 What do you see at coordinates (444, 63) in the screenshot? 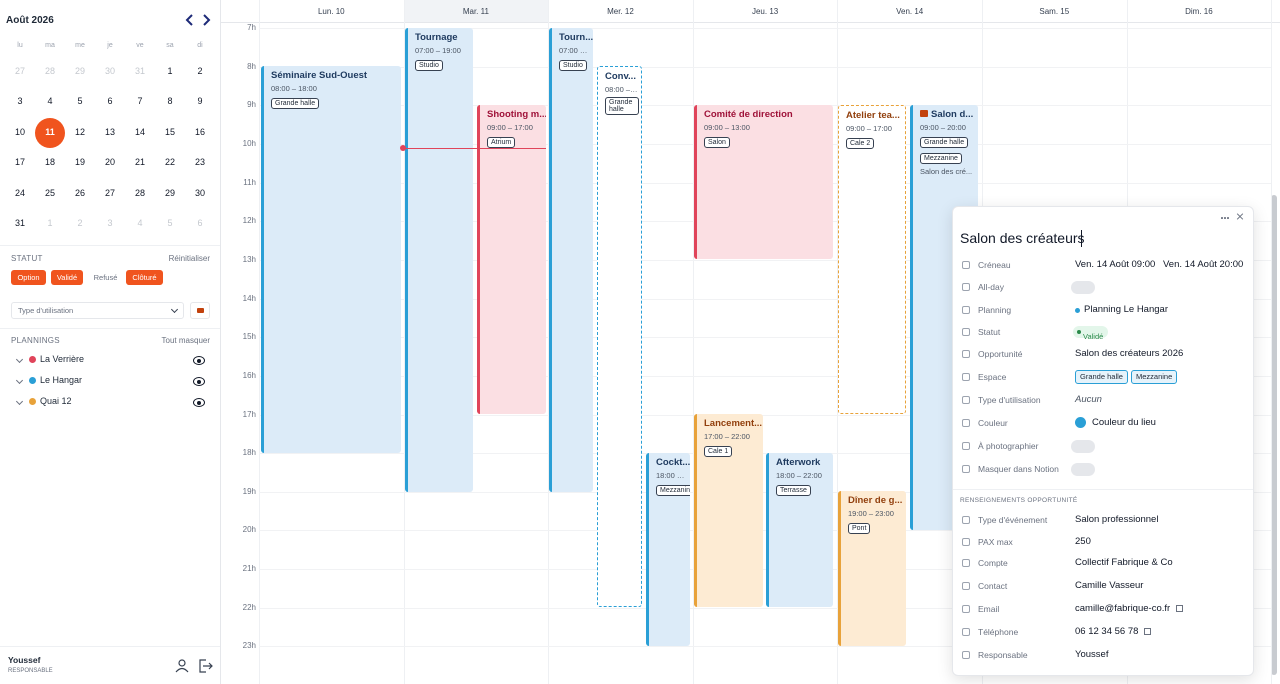
I see `event-tags: Studio` at bounding box center [444, 63].